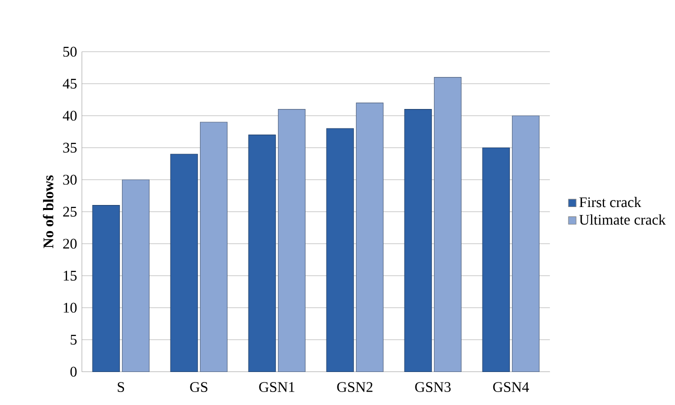 The width and height of the screenshot is (675, 405). I want to click on x-tick-label: GSN2, so click(354, 387).